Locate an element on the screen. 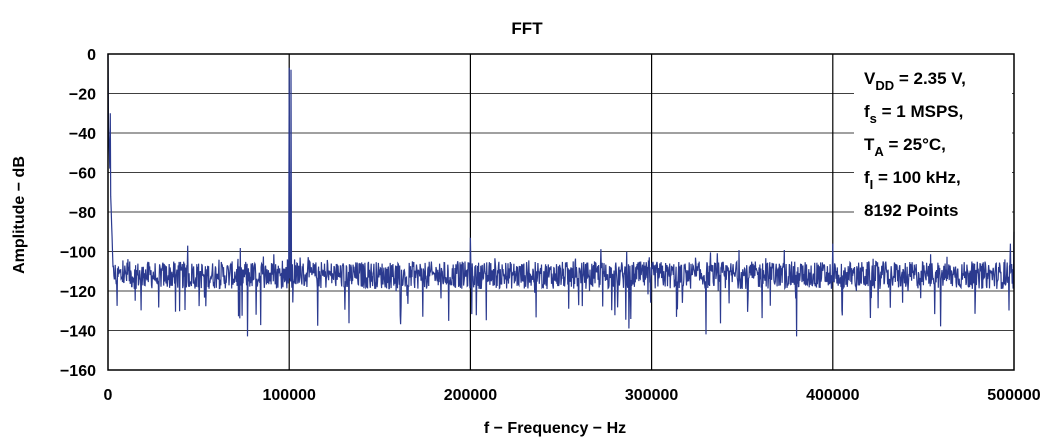 The width and height of the screenshot is (1056, 444). annotation-line: VDD = 2.35 V, is located at coordinates (915, 81).